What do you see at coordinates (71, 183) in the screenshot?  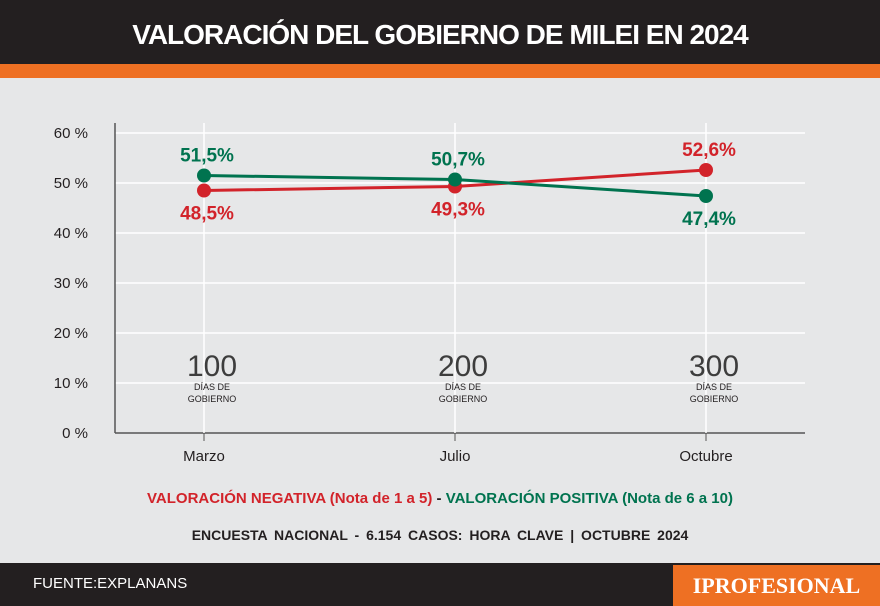 I see `y-tick-label: 50 %` at bounding box center [71, 183].